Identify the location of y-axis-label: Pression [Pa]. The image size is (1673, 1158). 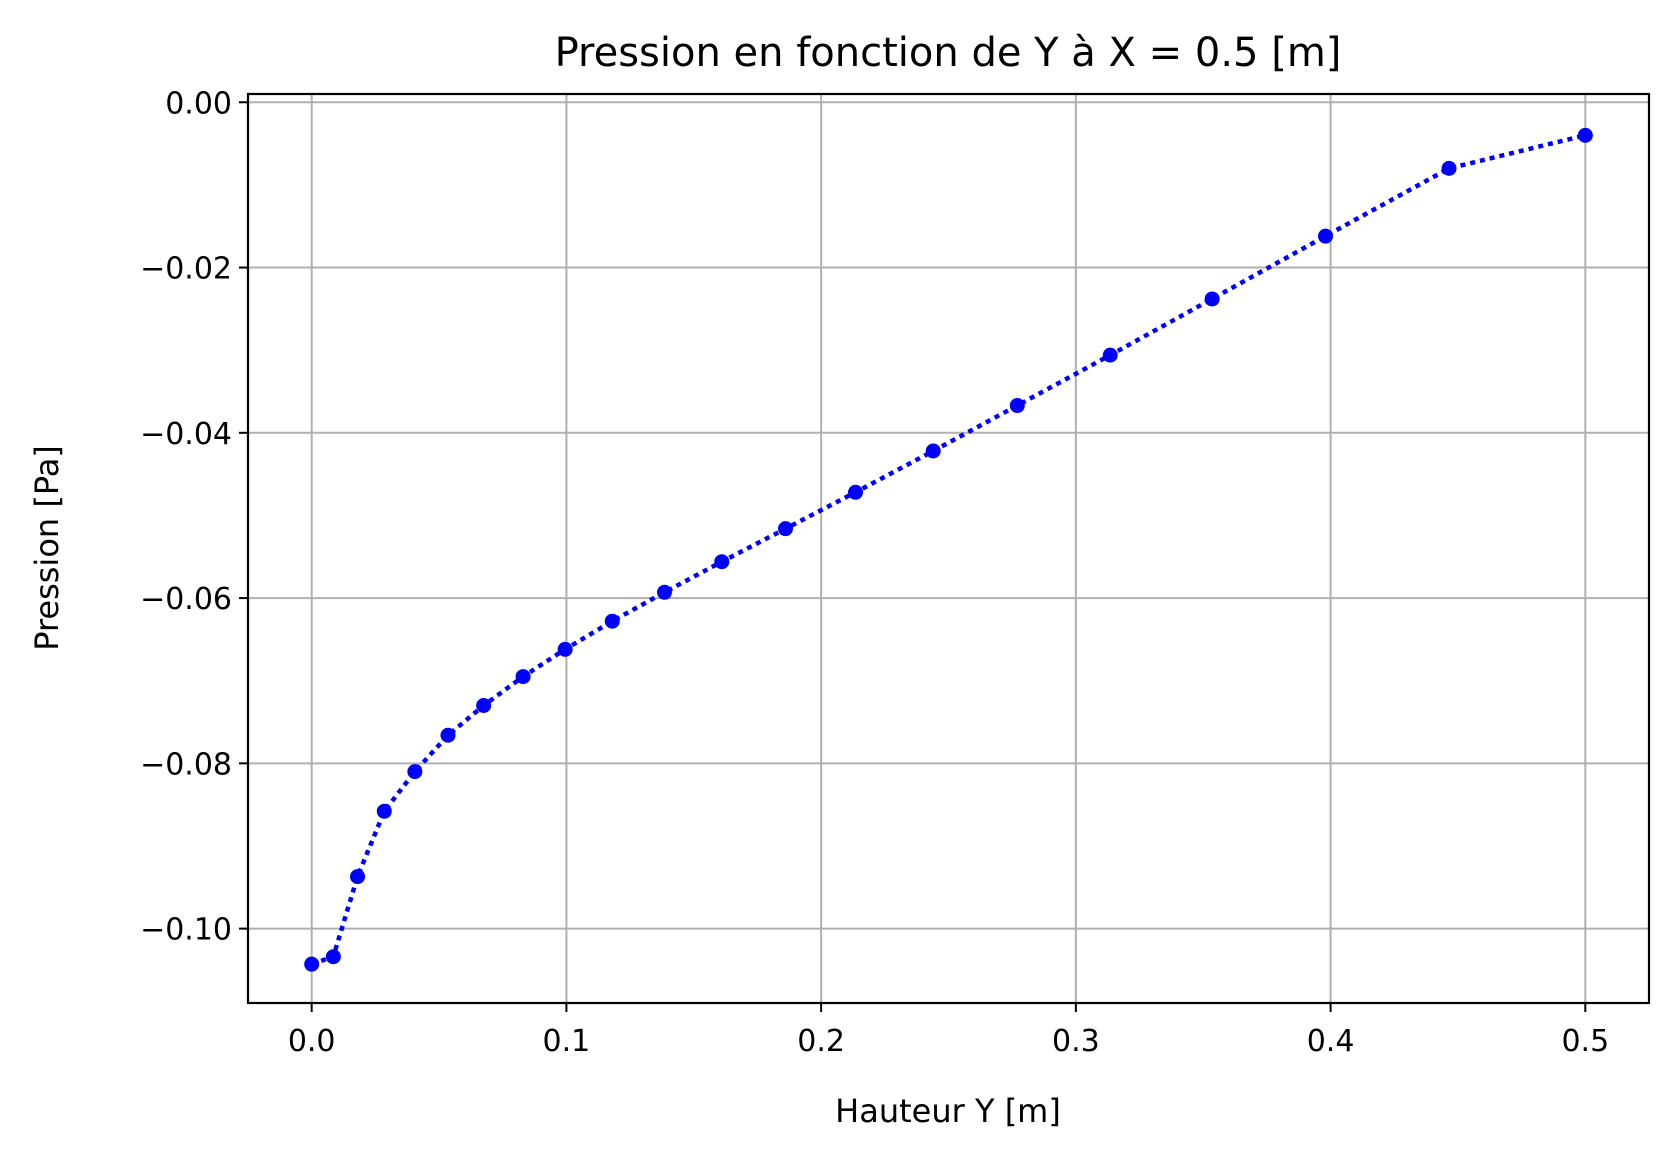
(47, 548).